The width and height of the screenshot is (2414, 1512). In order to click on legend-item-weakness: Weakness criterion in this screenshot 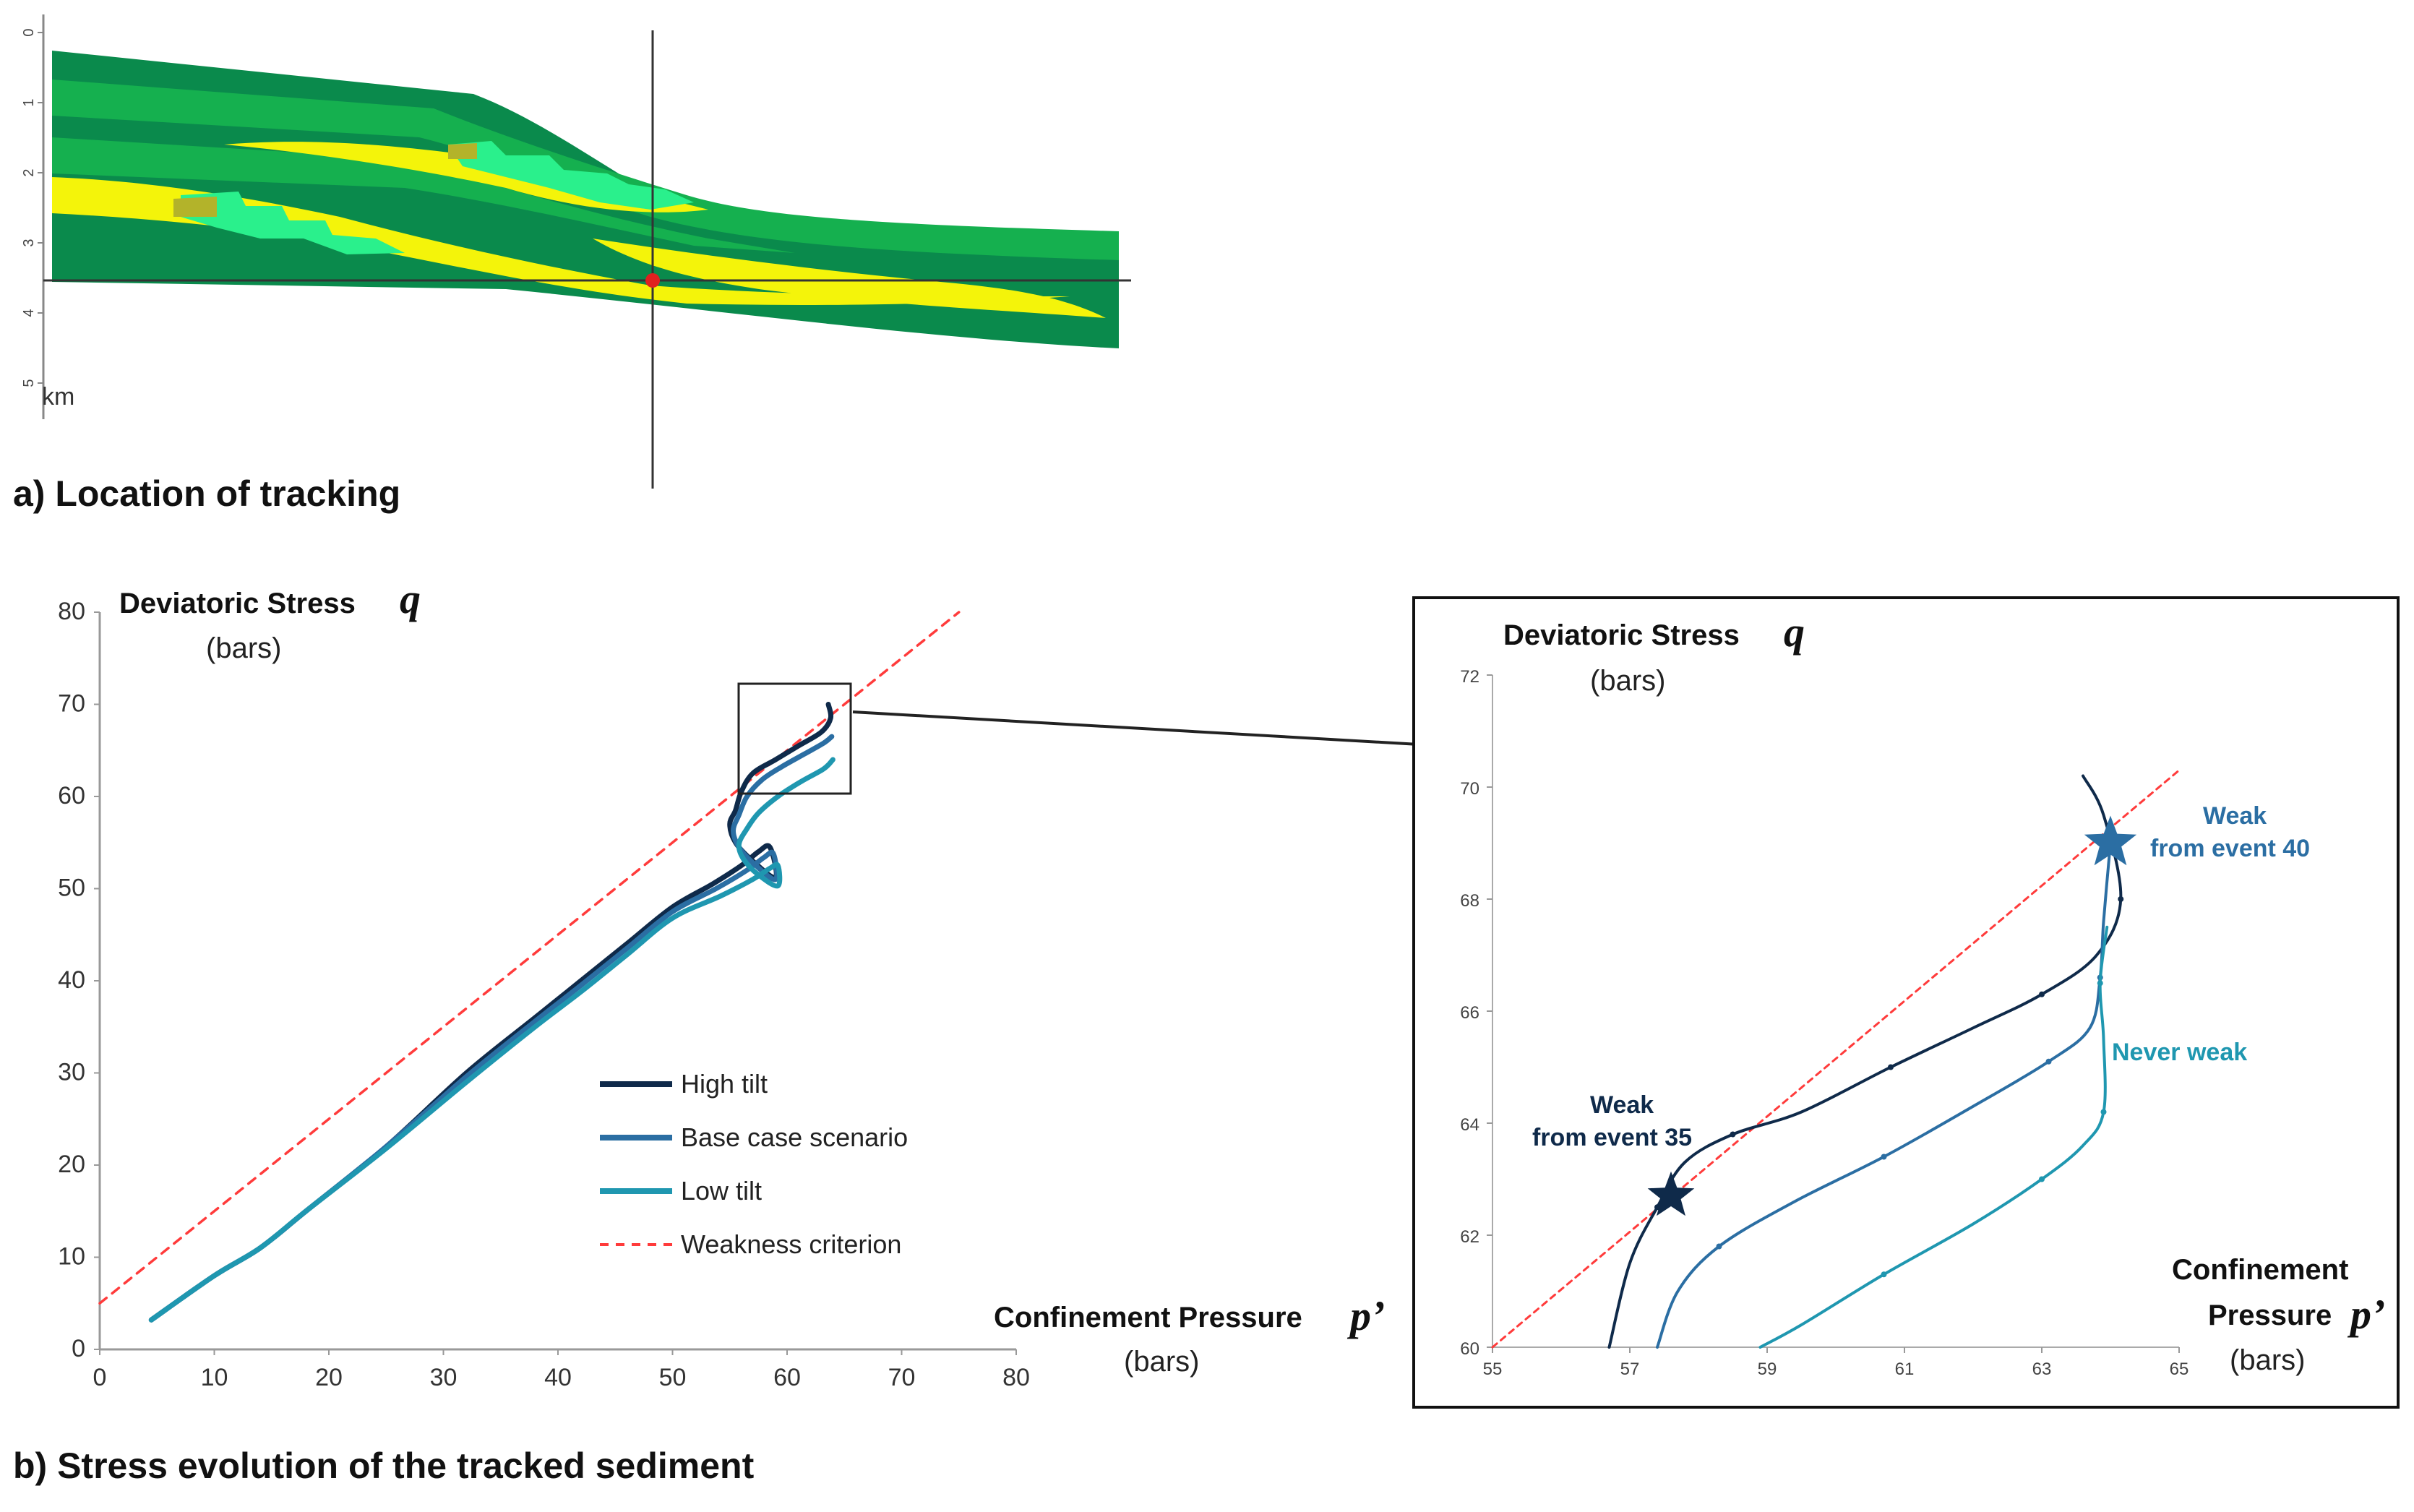, I will do `click(750, 1244)`.